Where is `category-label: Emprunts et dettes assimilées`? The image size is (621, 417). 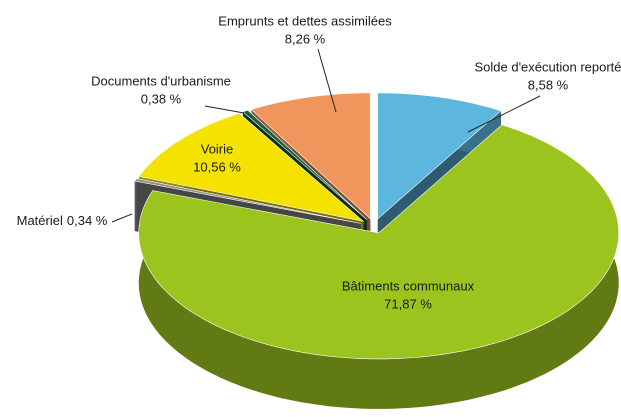 category-label: Emprunts et dettes assimilées is located at coordinates (305, 20).